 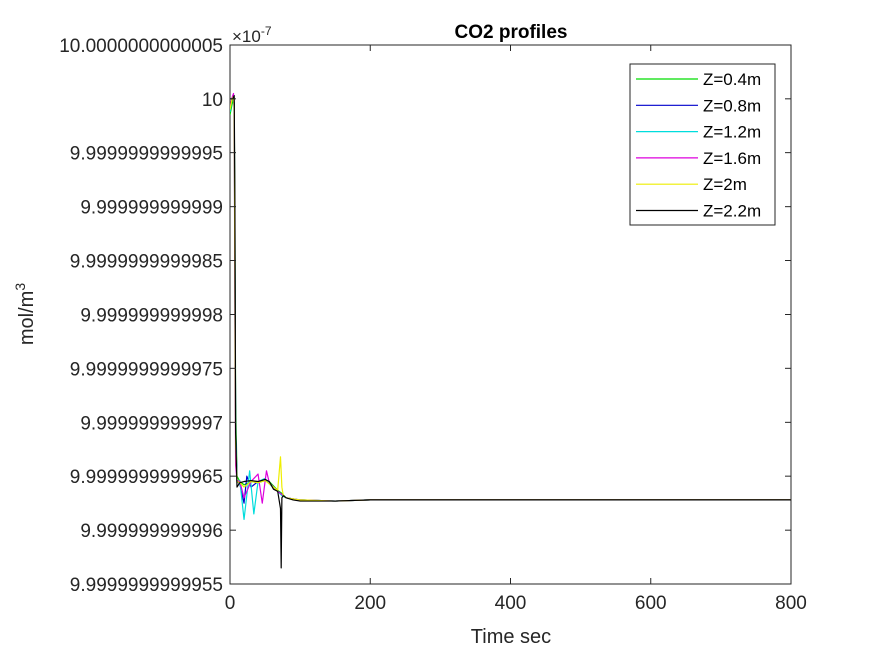 I want to click on chart-title: CO2 profiles, so click(x=511, y=32).